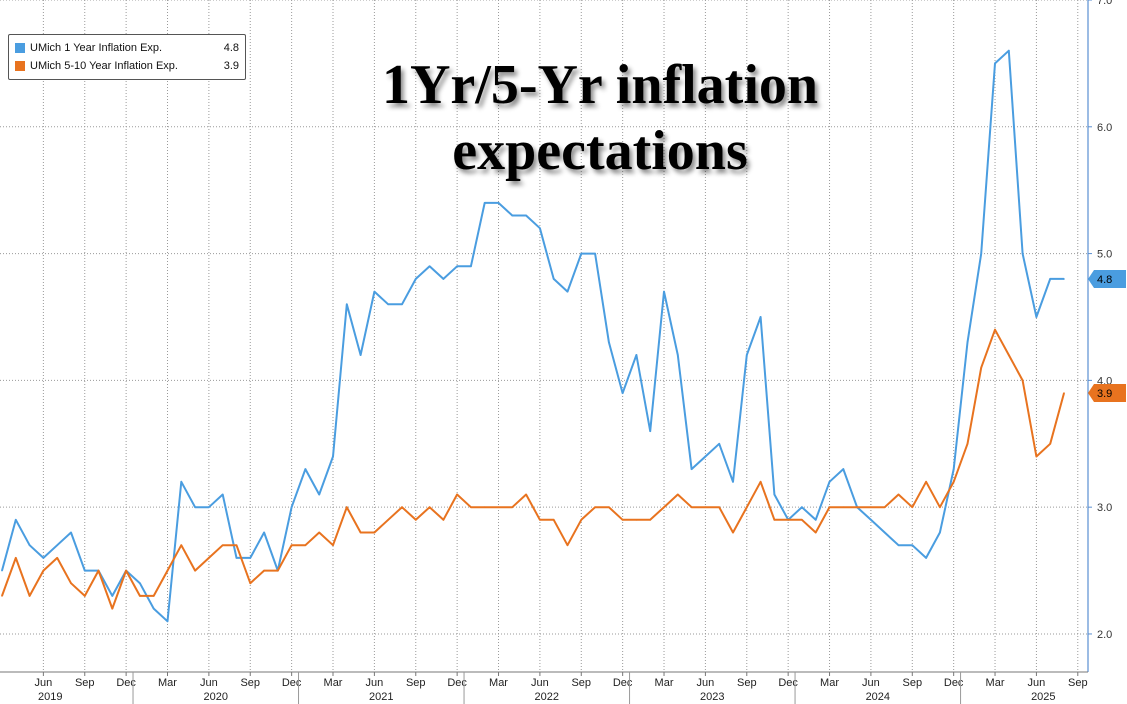 This screenshot has height=704, width=1127. What do you see at coordinates (1104, 255) in the screenshot?
I see `y-tick-label: 5.0` at bounding box center [1104, 255].